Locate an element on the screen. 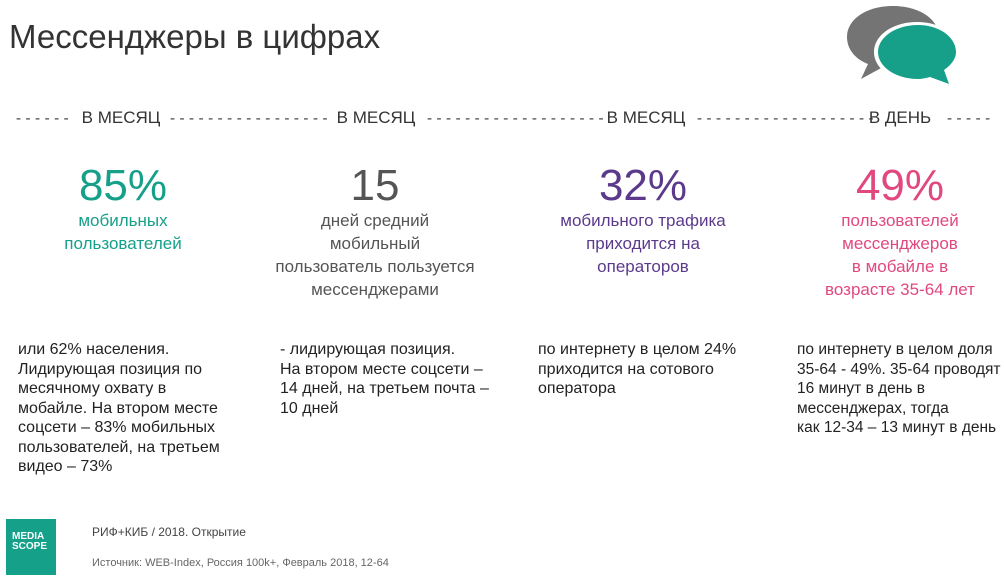 This screenshot has height=585, width=1004. note-line: как 12-34 – 13 минут в день is located at coordinates (897, 427).